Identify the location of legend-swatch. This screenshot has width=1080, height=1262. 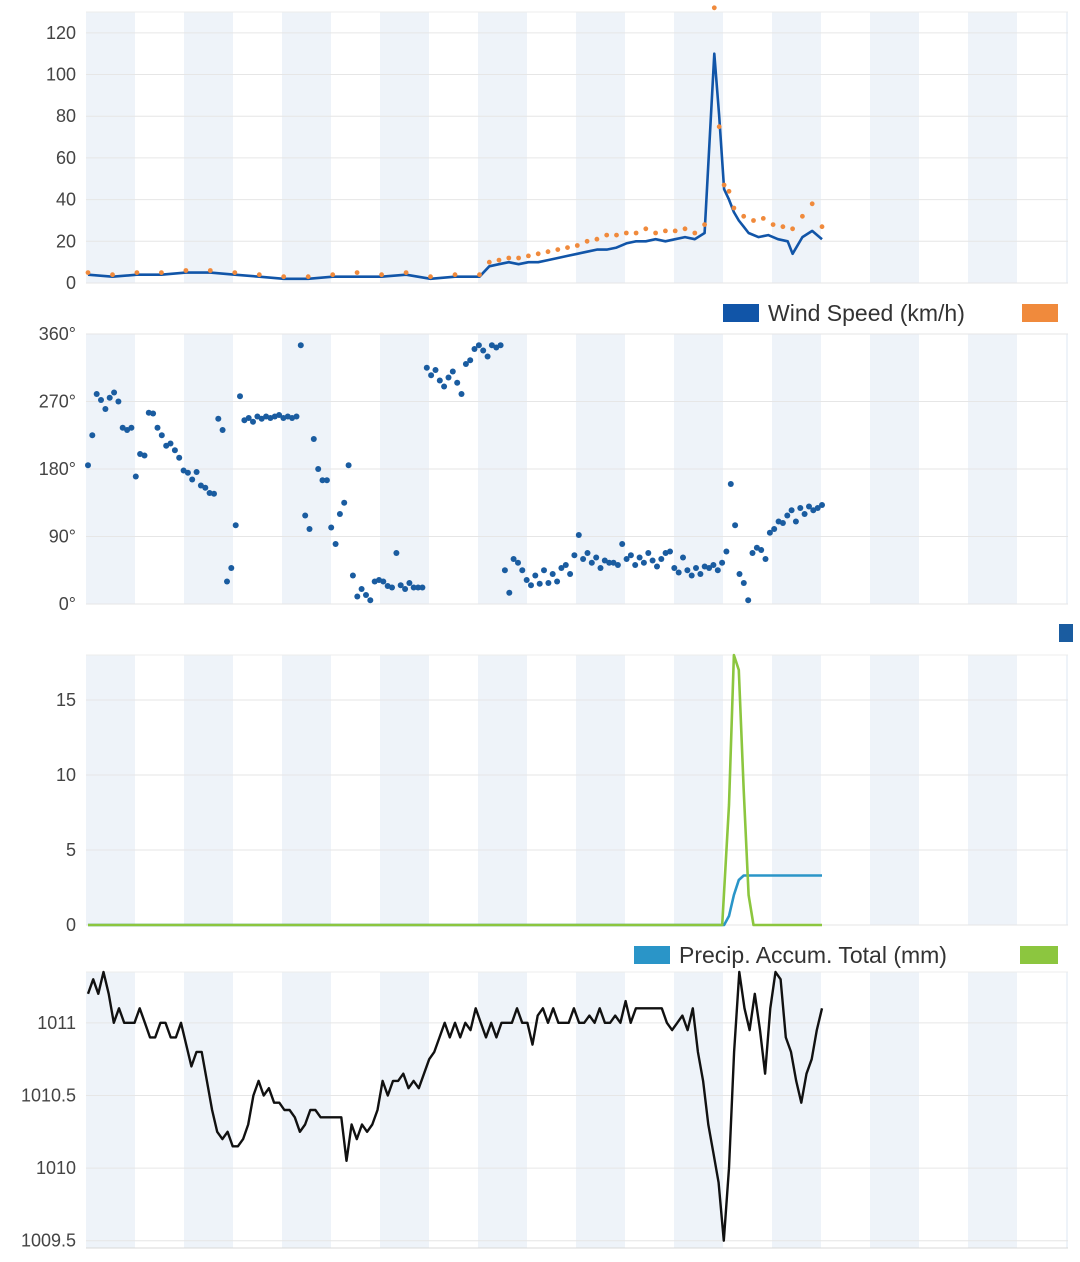
(1040, 313).